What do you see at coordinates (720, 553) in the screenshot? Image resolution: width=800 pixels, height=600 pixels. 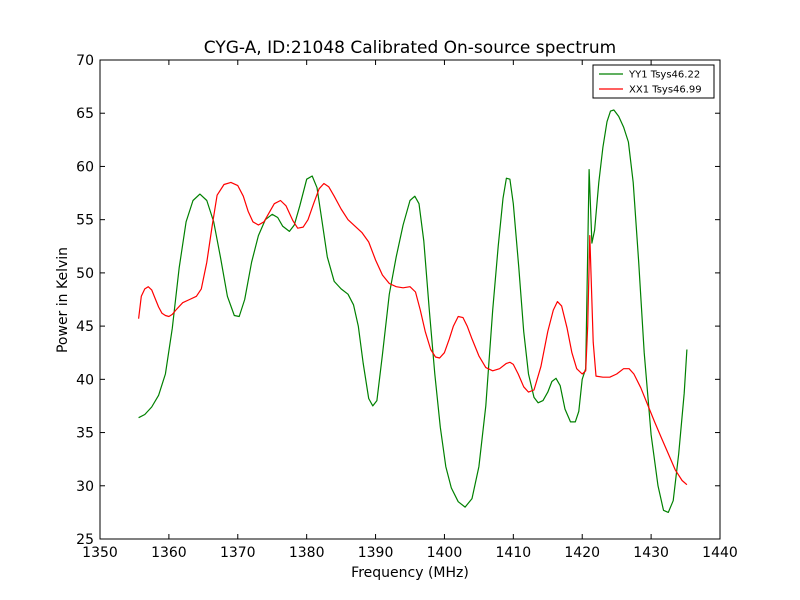 I see `x-tick-label: 1440` at bounding box center [720, 553].